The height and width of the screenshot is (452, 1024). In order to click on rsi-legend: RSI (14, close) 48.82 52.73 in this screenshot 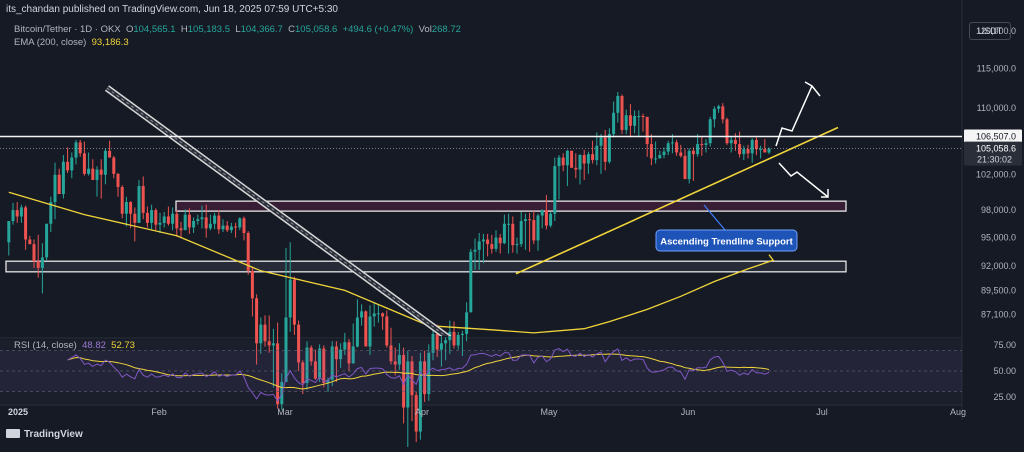, I will do `click(74, 345)`.